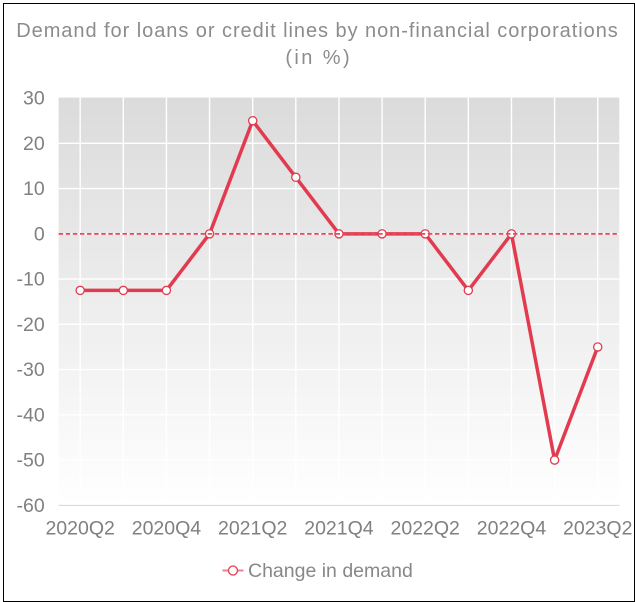 The width and height of the screenshot is (635, 602). What do you see at coordinates (39, 234) in the screenshot?
I see `svg-text: 0` at bounding box center [39, 234].